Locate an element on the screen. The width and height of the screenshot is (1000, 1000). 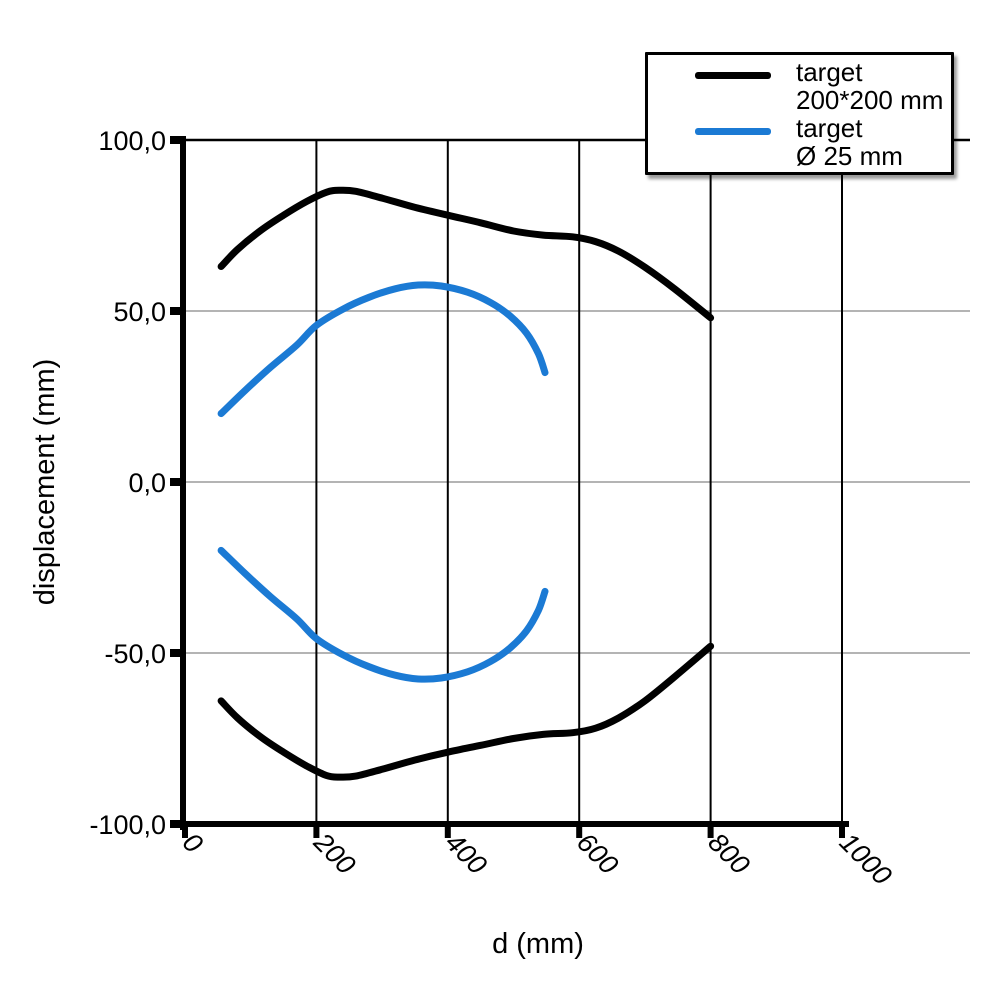
curve-target-200x200-lower is located at coordinates (466, 711).